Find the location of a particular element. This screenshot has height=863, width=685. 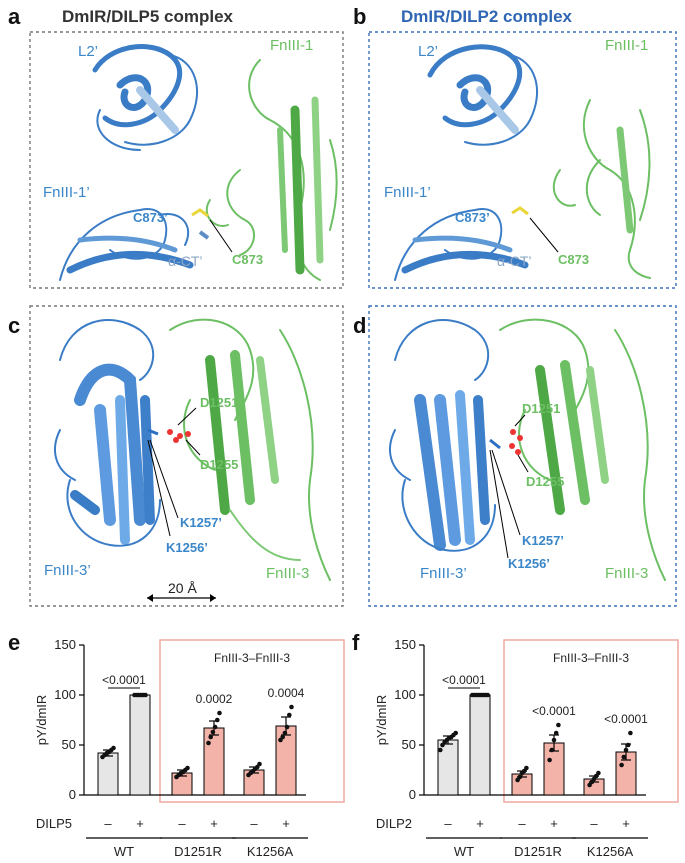

panel-letter: e is located at coordinates (14, 642).